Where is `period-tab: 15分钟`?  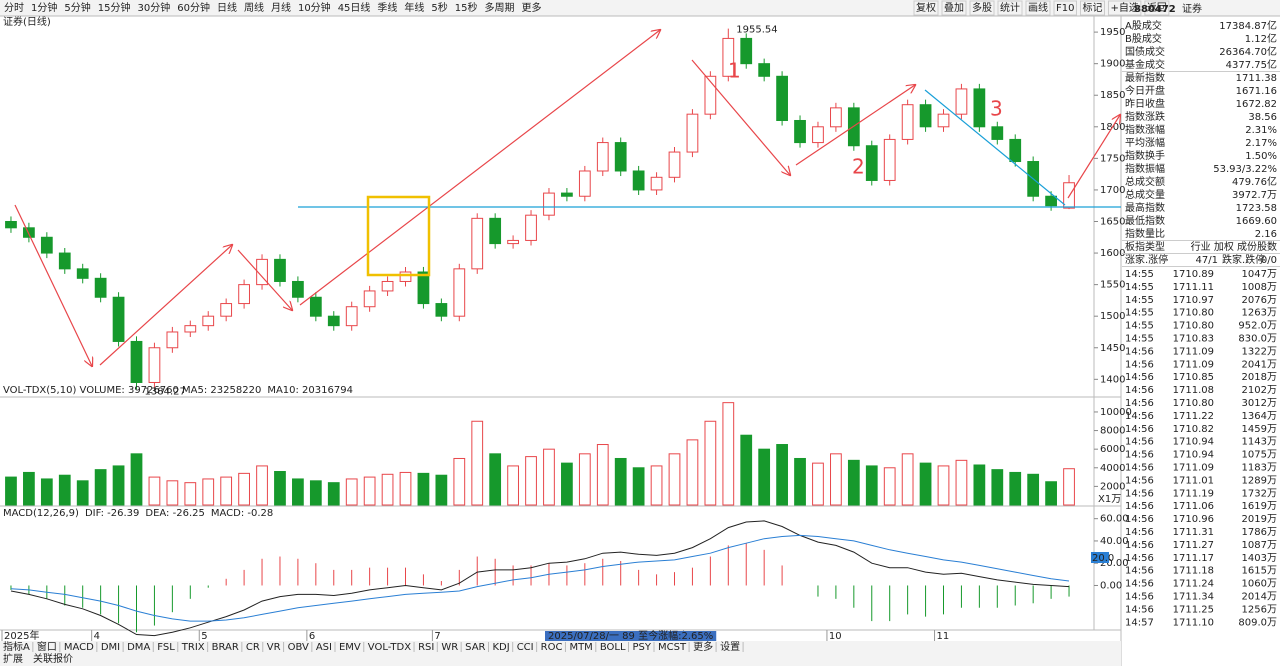 period-tab: 15分钟 is located at coordinates (114, 7).